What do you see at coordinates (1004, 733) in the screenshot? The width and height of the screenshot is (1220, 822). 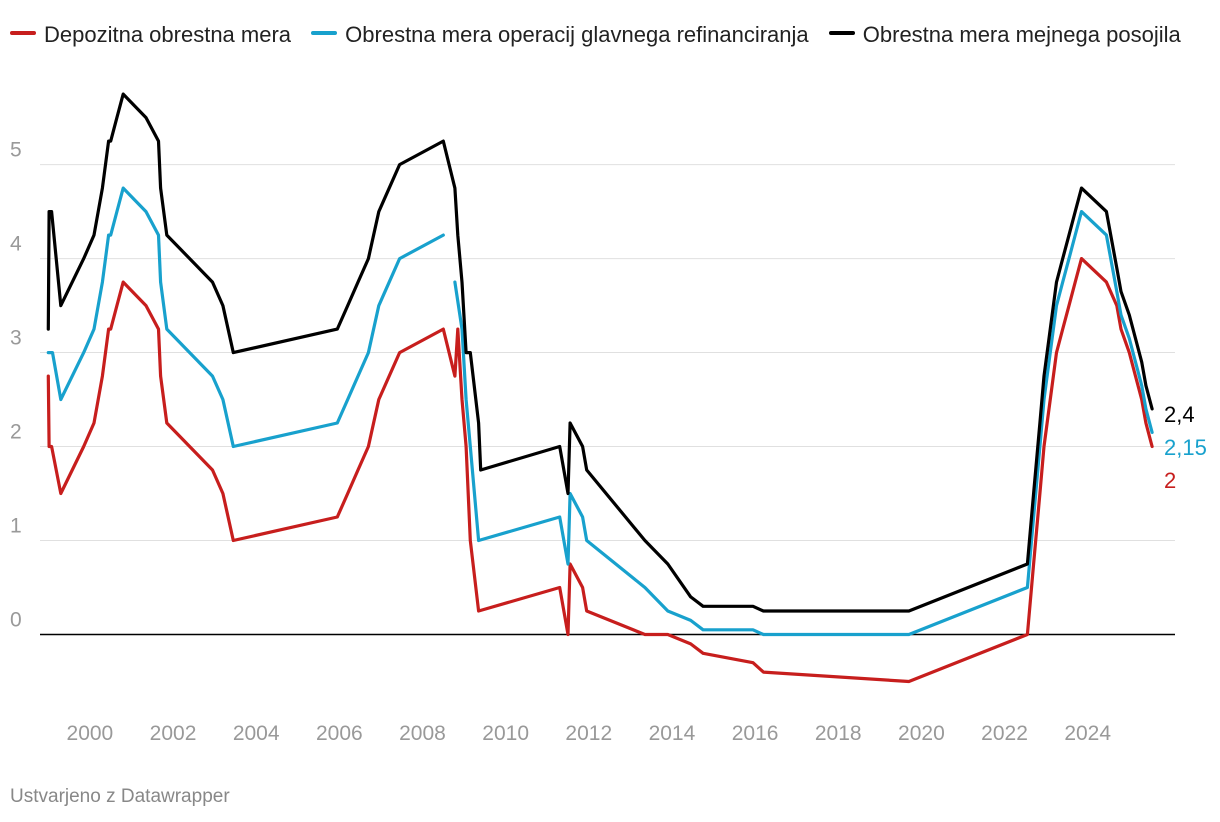 I see `x-tick-label: 2022` at bounding box center [1004, 733].